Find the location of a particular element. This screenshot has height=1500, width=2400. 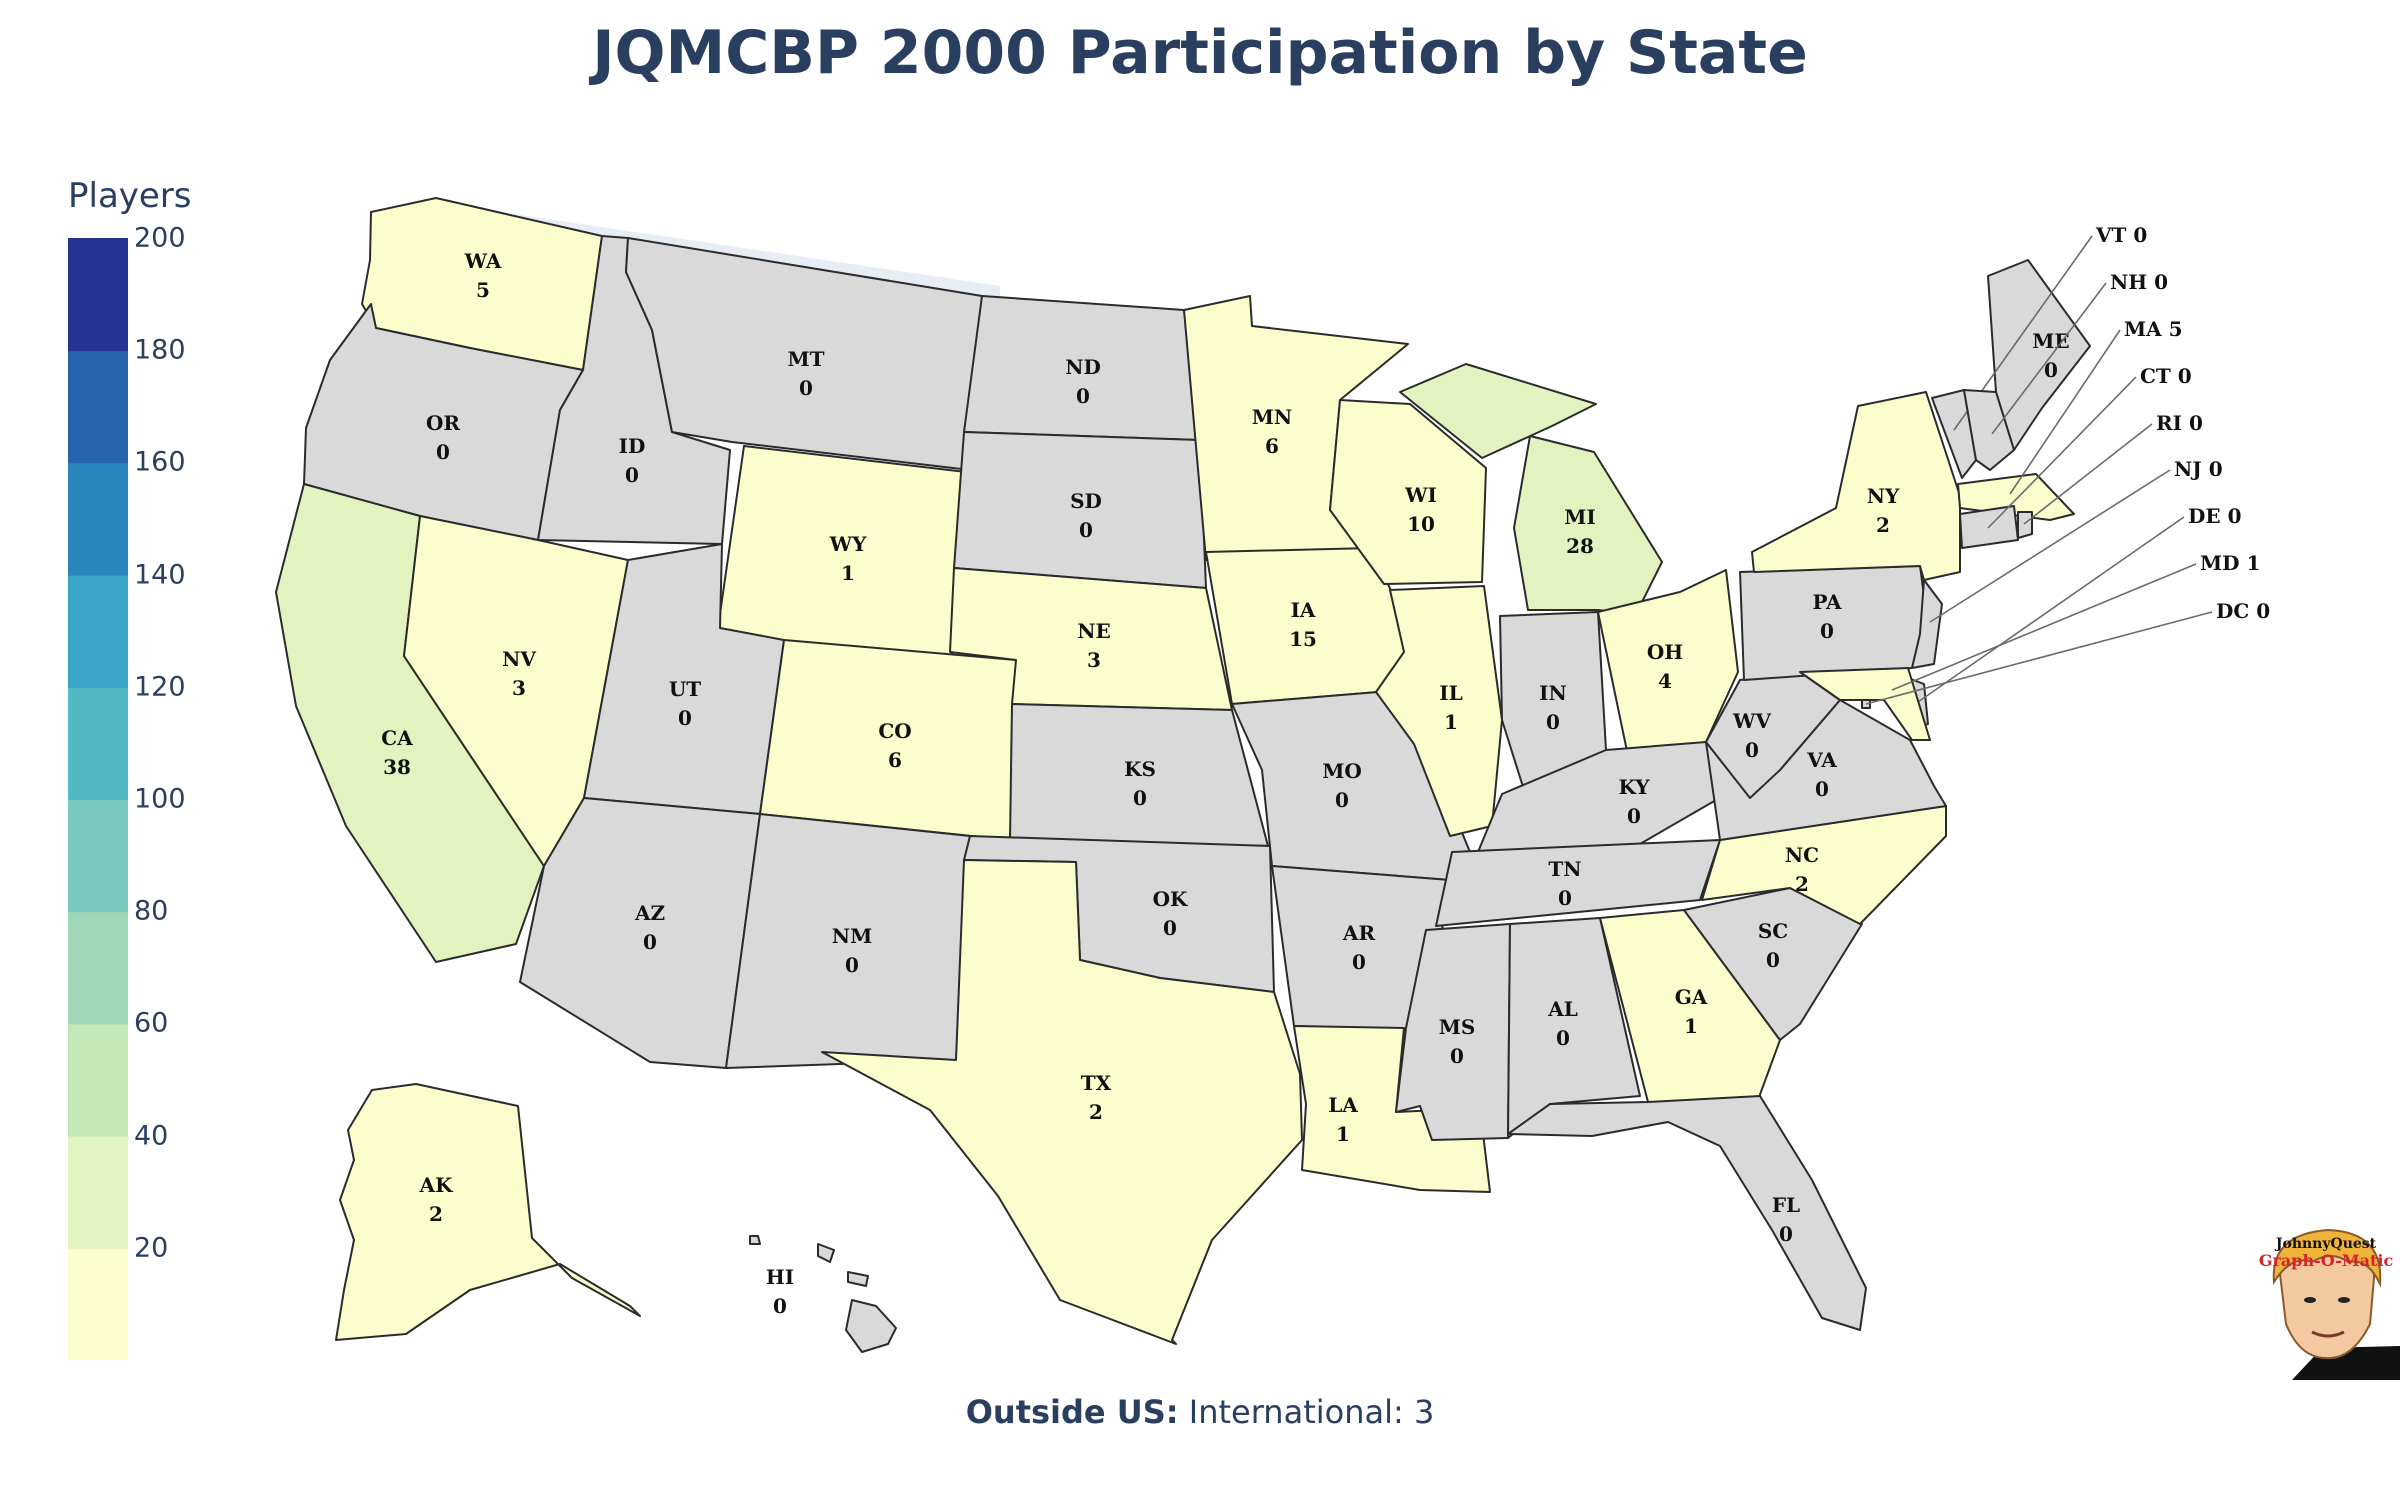

colorbar-title: Players is located at coordinates (130, 196).